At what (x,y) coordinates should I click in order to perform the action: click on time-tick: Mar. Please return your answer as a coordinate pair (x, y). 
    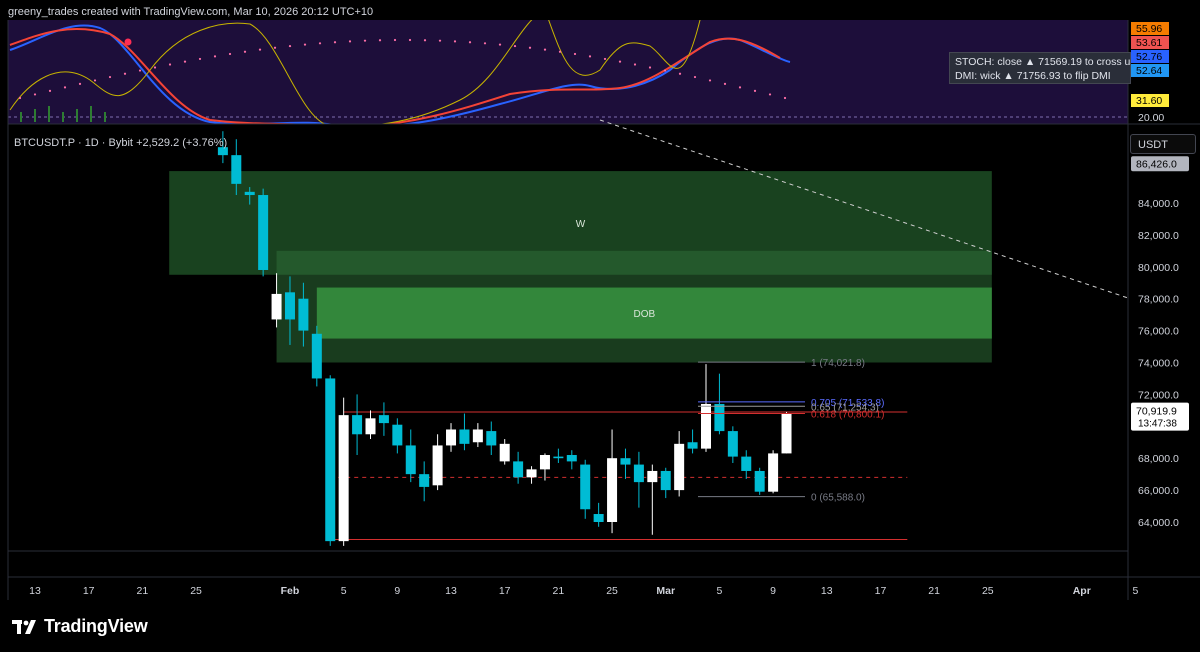
    Looking at the image, I should click on (665, 591).